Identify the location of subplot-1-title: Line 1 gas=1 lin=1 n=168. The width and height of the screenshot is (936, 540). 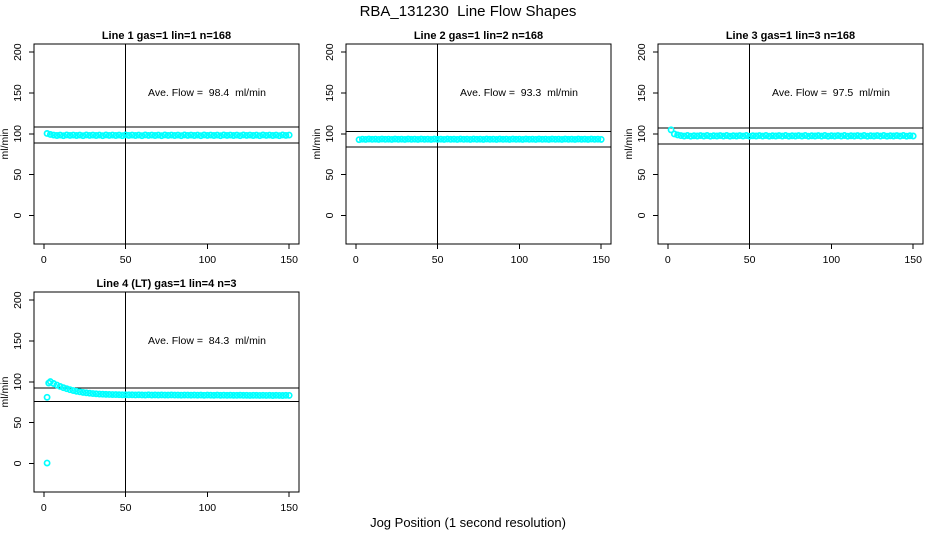
(166, 36).